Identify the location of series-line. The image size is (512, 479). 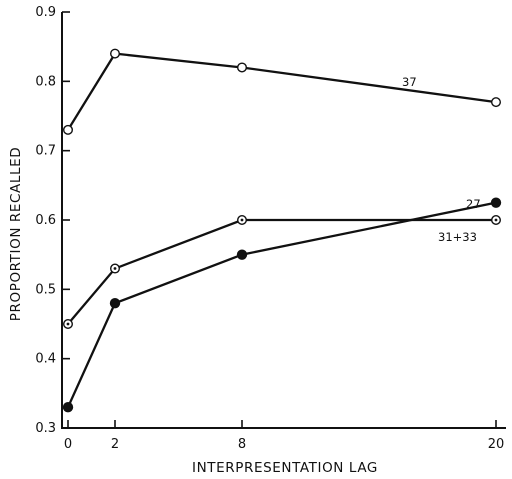
(282, 91).